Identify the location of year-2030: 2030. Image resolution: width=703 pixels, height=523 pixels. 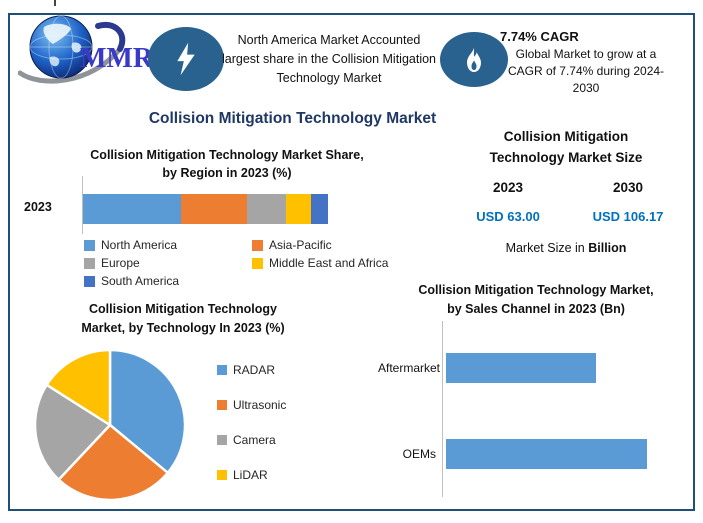
(628, 187).